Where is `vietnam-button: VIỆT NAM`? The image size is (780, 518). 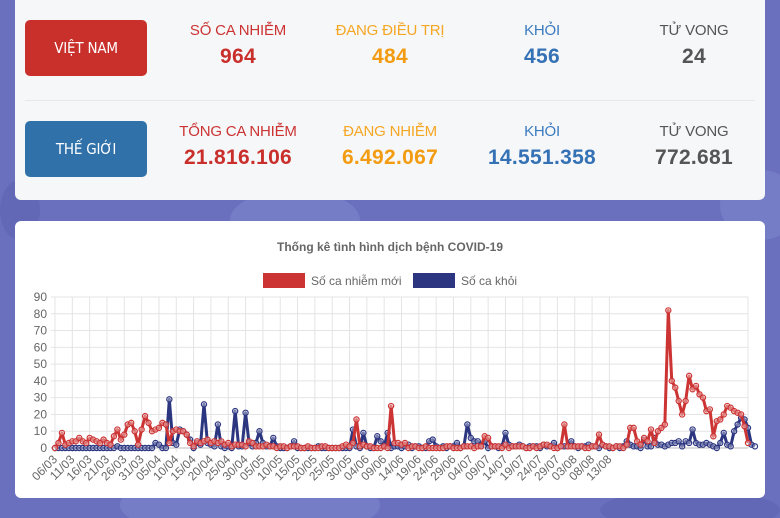 vietnam-button: VIỆT NAM is located at coordinates (86, 48).